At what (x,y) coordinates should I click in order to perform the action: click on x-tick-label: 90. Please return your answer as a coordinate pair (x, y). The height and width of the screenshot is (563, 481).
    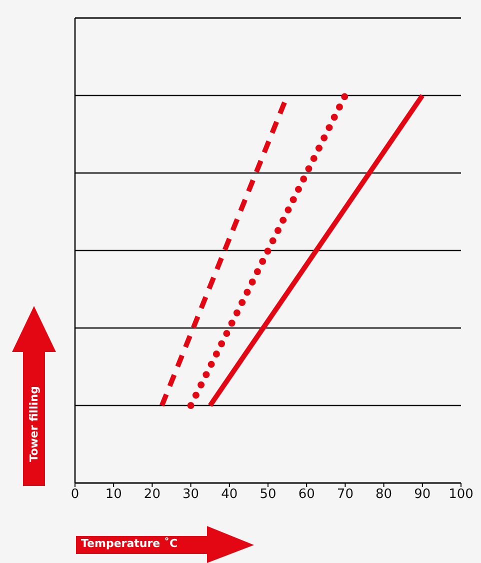
    Looking at the image, I should click on (422, 494).